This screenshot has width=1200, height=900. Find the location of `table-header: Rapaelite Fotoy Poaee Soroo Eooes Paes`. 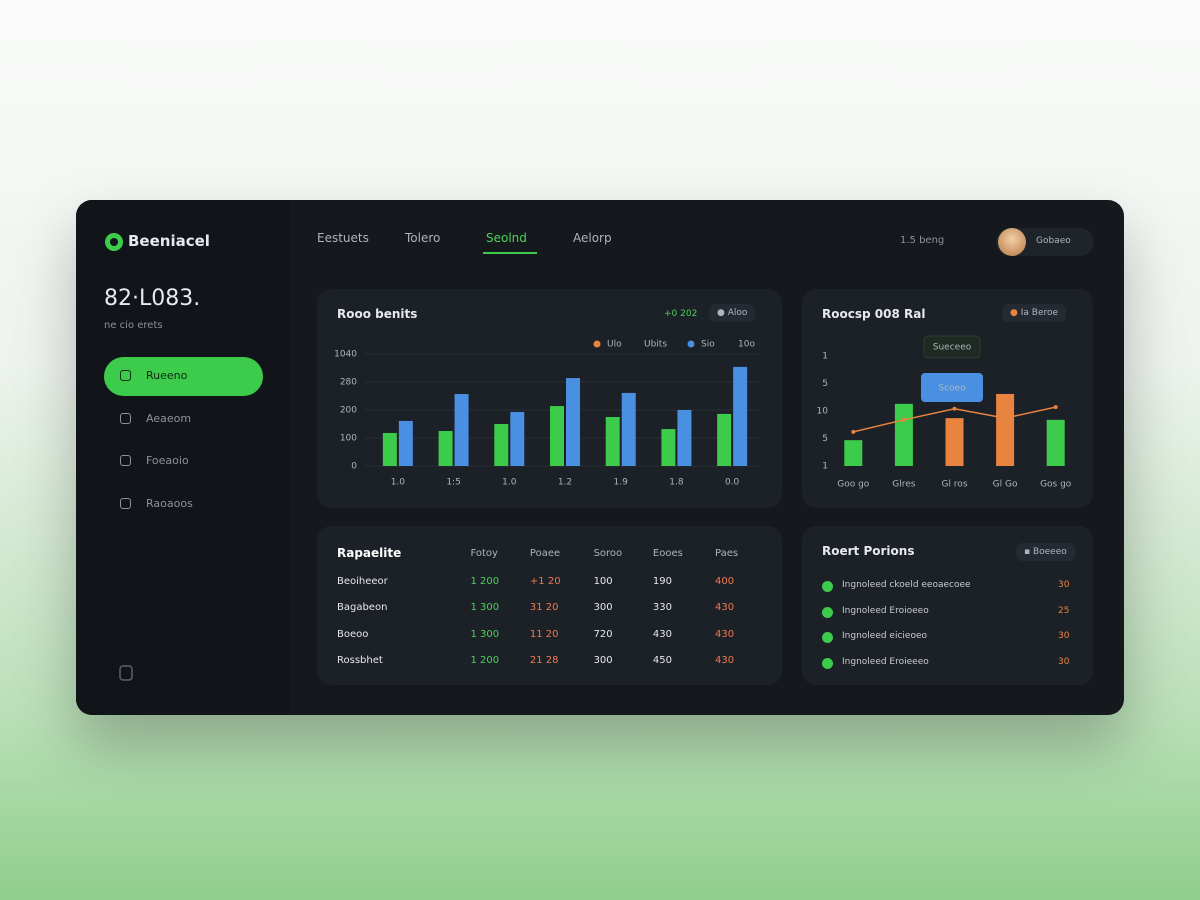

table-header: Rapaelite Fotoy Poaee Soroo Eooes Paes is located at coordinates (550, 553).